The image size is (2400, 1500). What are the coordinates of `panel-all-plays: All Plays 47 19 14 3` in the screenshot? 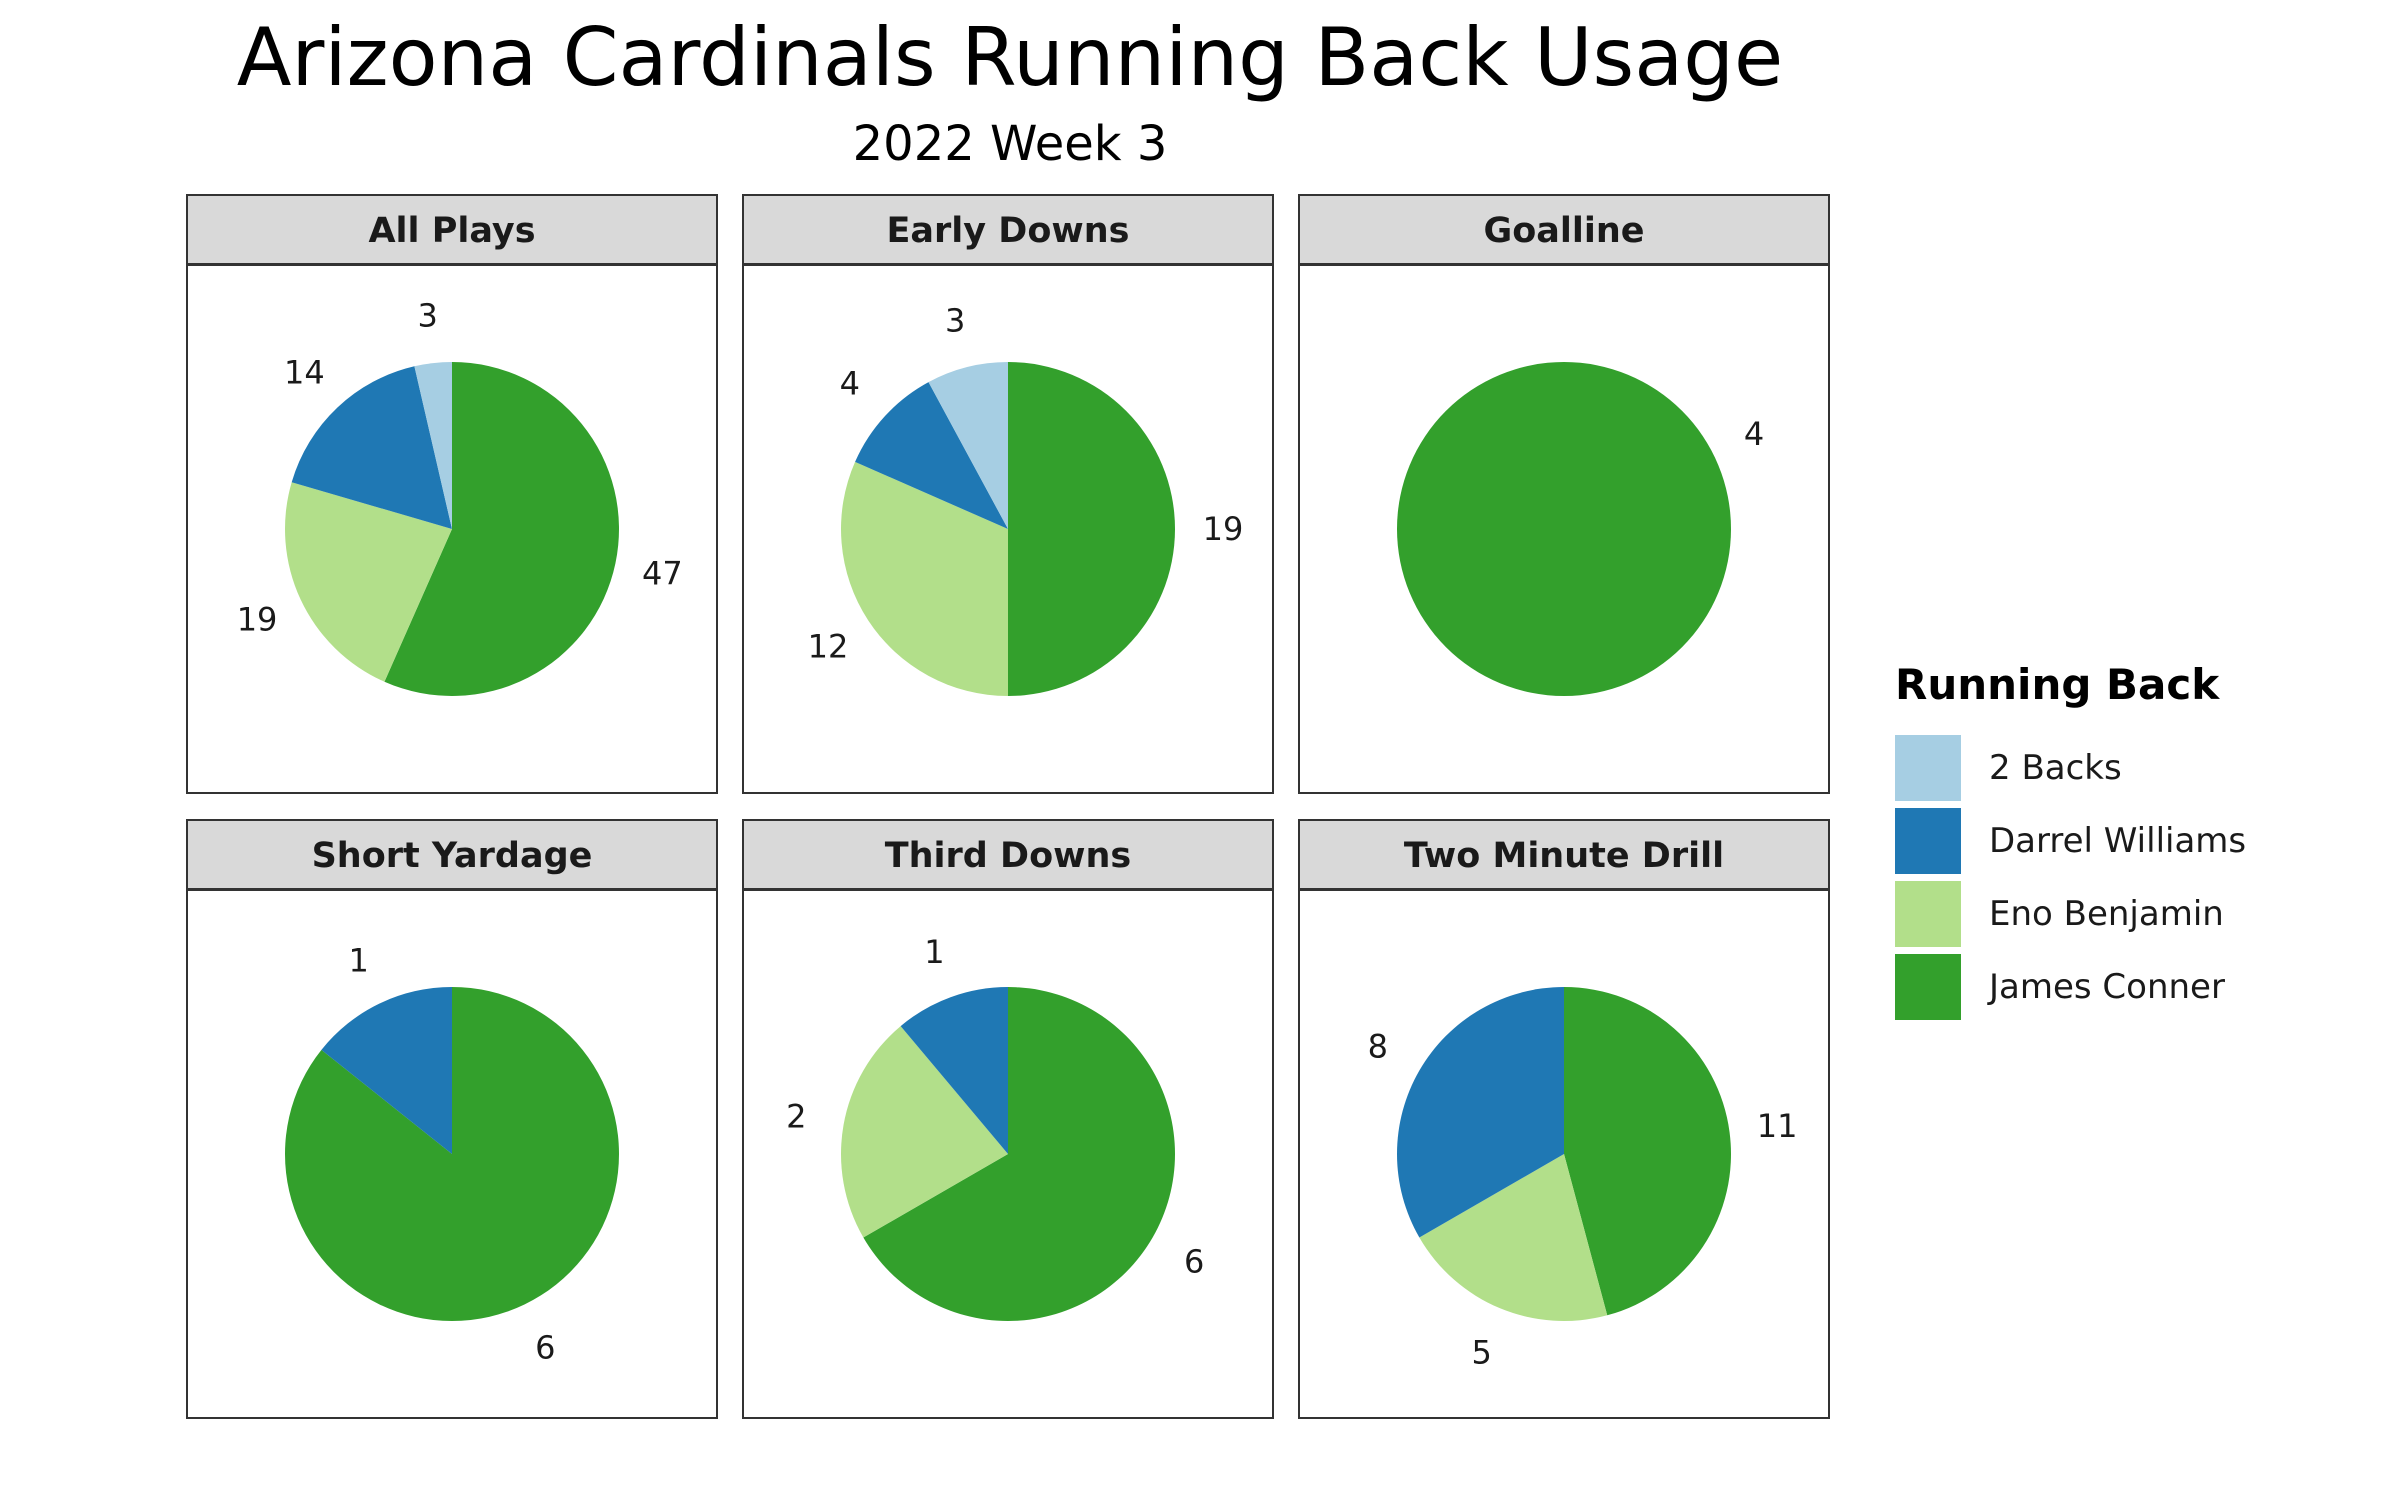 It's located at (452, 494).